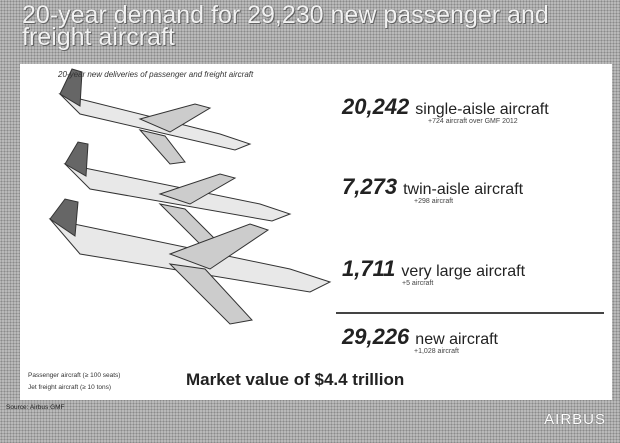 This screenshot has height=443, width=620. Describe the element at coordinates (575, 419) in the screenshot. I see `logo: AIRBUS` at that location.